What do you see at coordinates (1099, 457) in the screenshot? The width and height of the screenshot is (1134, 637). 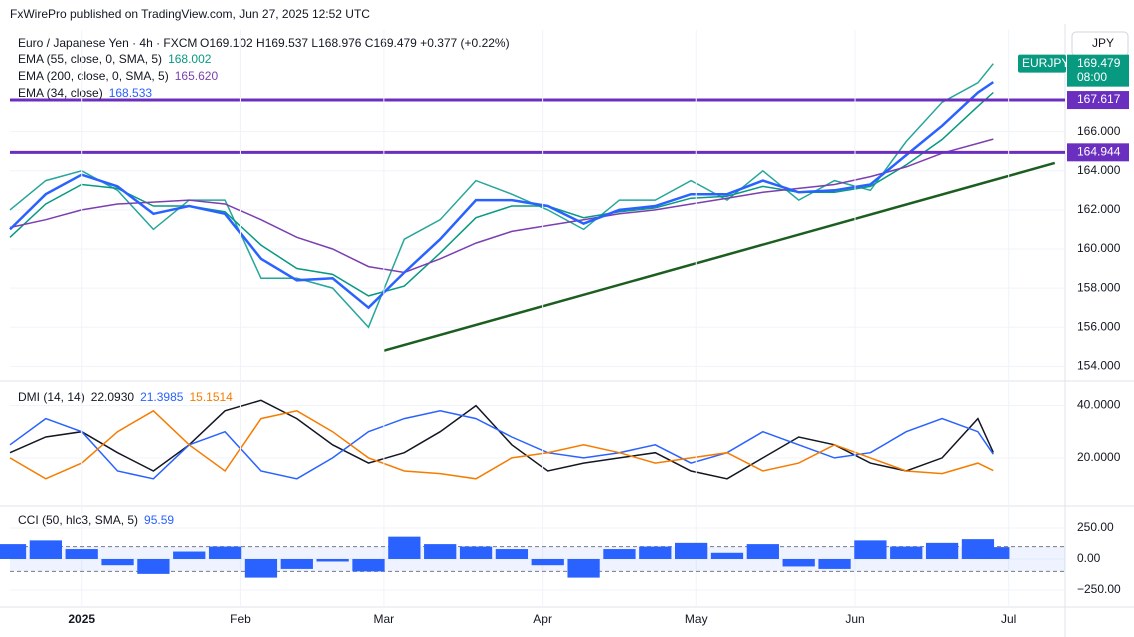 I see `y-tick-label: 20.0000` at bounding box center [1099, 457].